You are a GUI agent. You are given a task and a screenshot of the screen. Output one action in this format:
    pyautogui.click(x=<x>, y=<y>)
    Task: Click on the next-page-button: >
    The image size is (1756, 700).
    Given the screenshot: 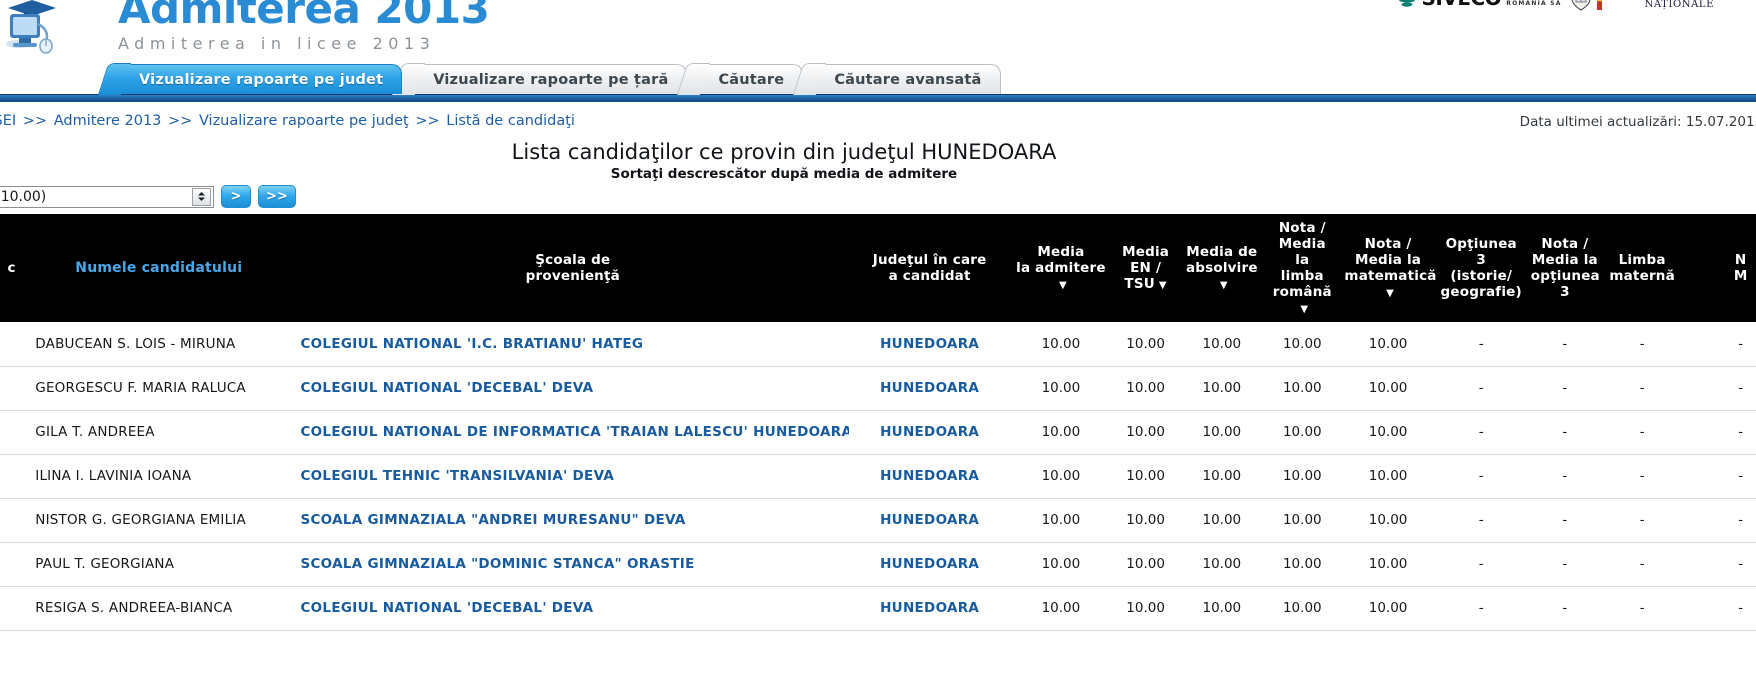 What is the action you would take?
    pyautogui.click(x=236, y=196)
    